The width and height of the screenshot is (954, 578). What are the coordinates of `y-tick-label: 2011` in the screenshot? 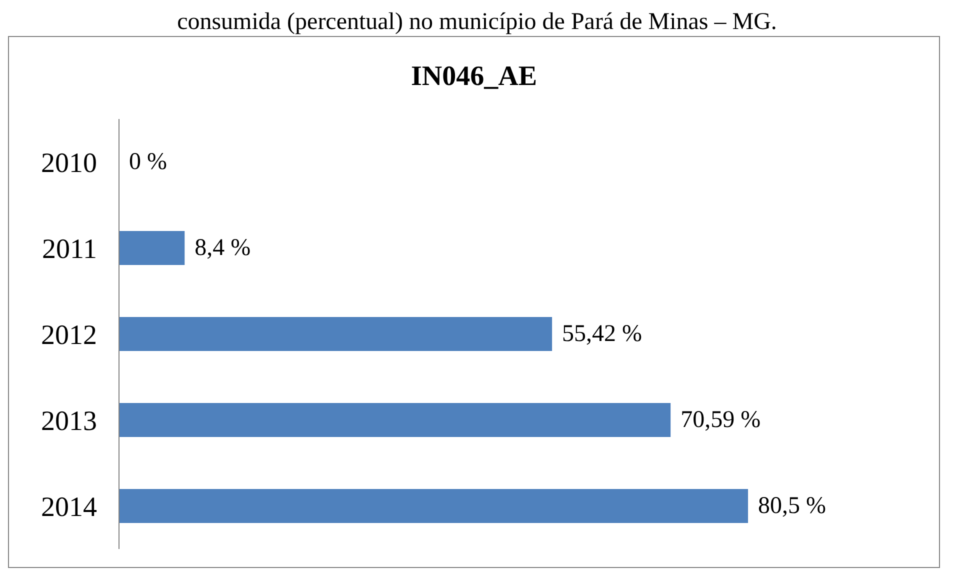 It's located at (69, 249).